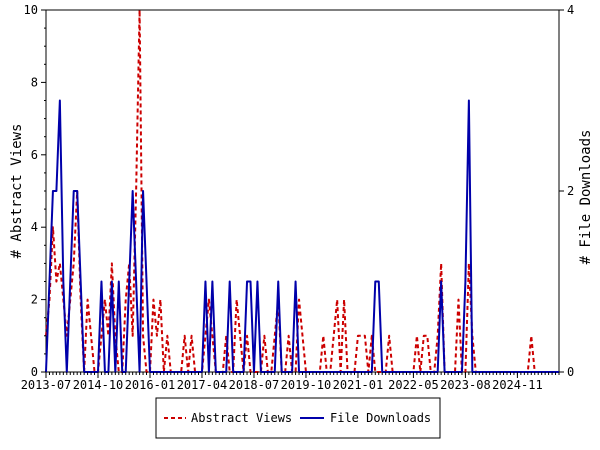 The image size is (600, 450). Describe the element at coordinates (358, 385) in the screenshot. I see `x-tick-label-2021-01: 2021-01` at that location.